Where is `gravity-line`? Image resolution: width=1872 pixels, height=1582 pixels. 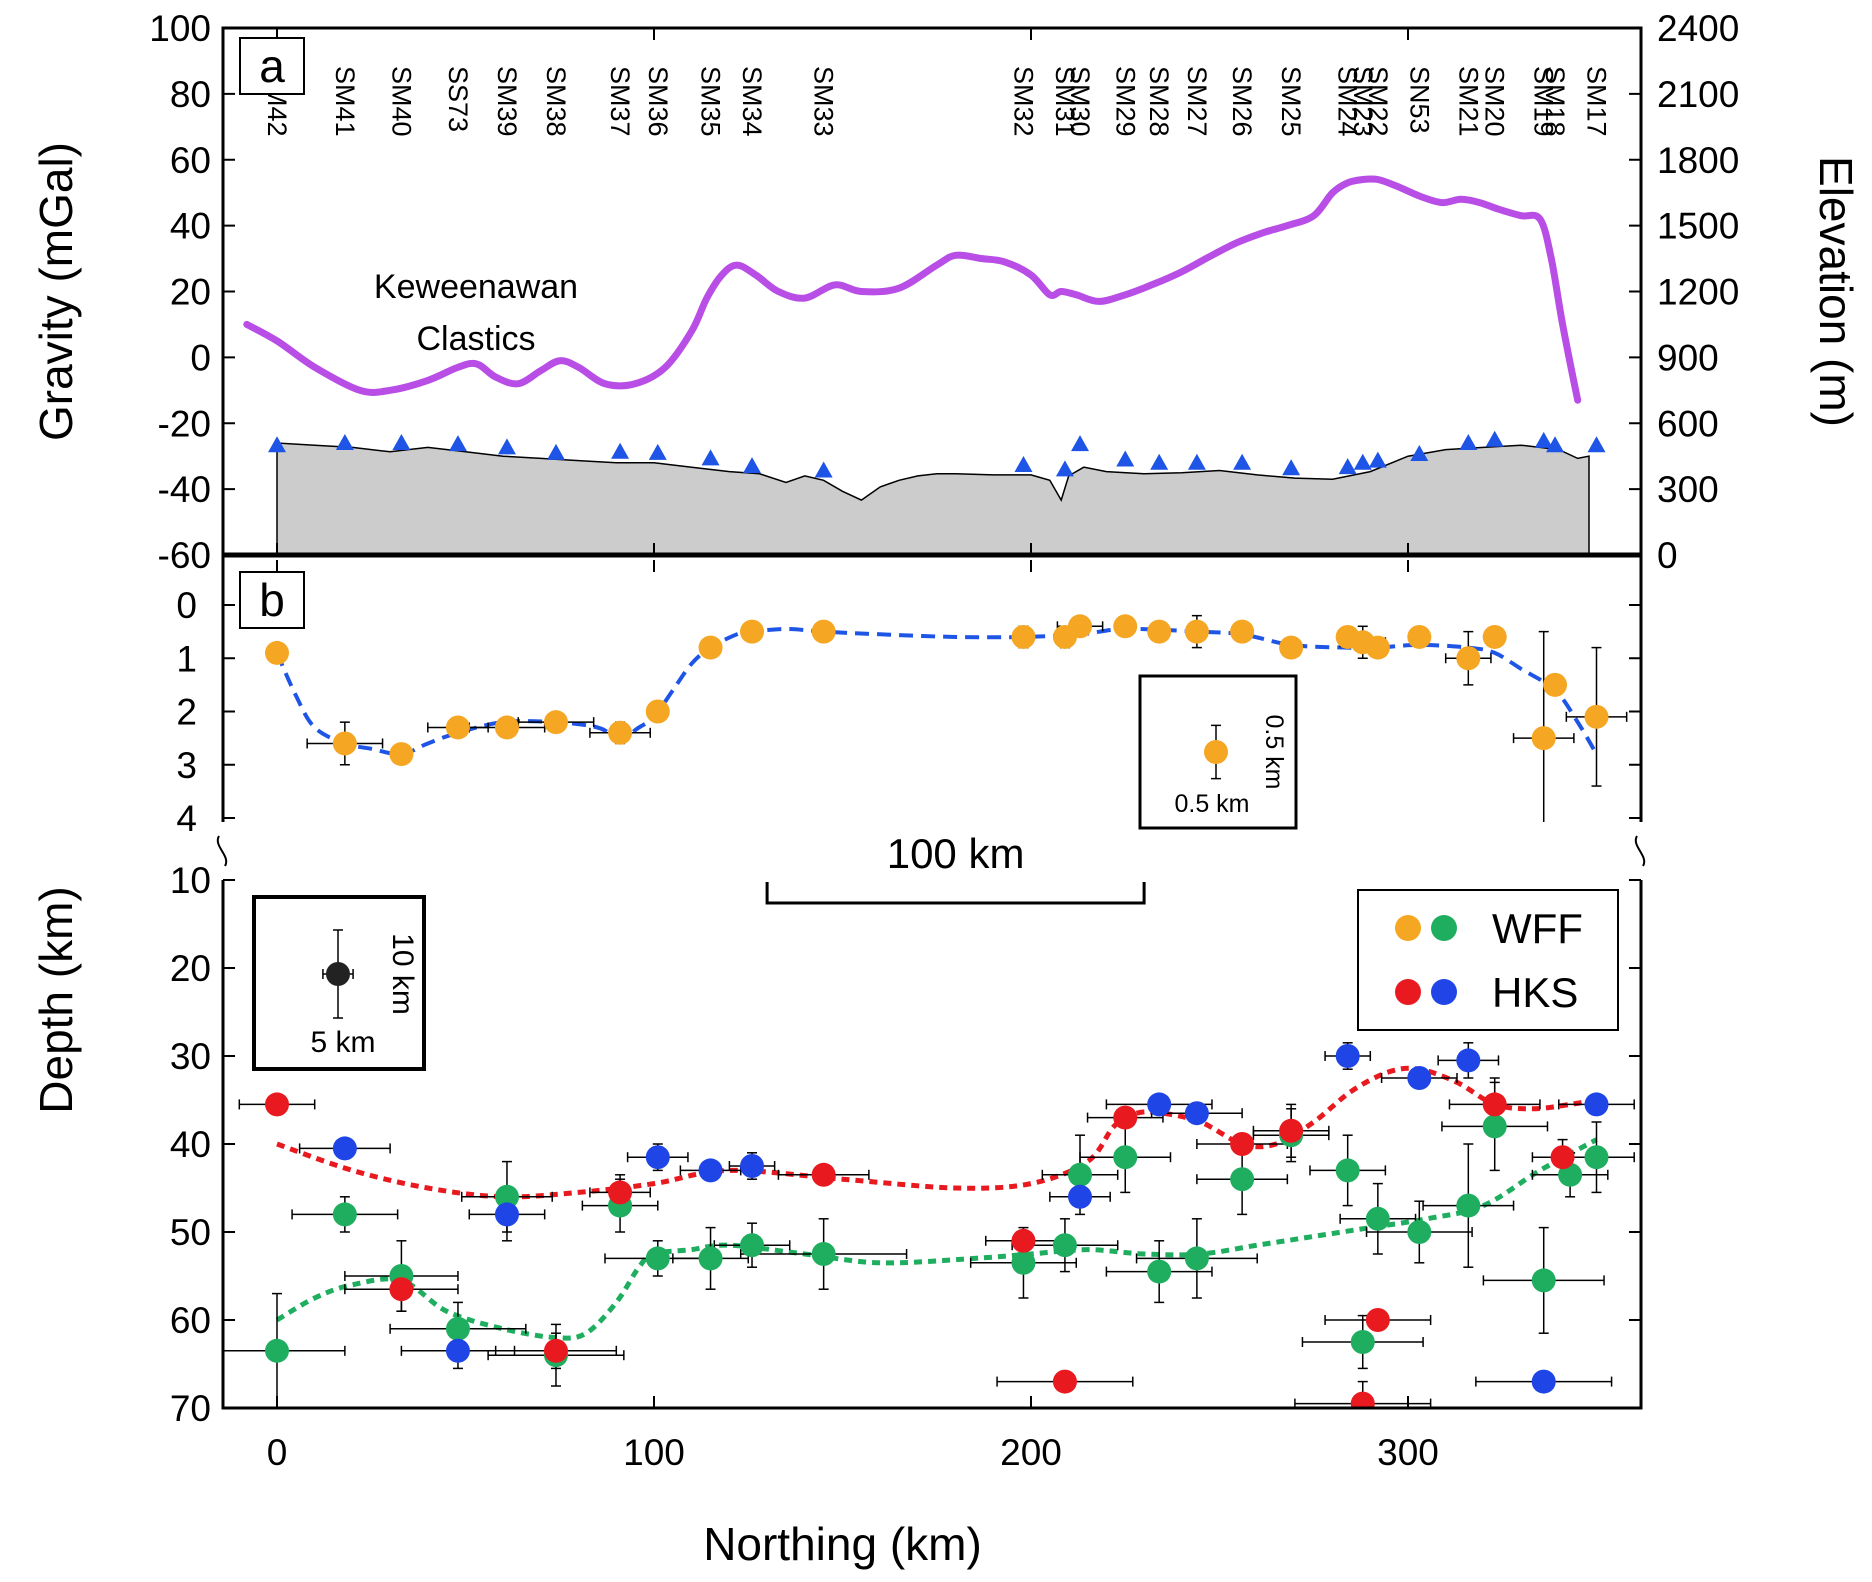
gravity-line is located at coordinates (912, 289).